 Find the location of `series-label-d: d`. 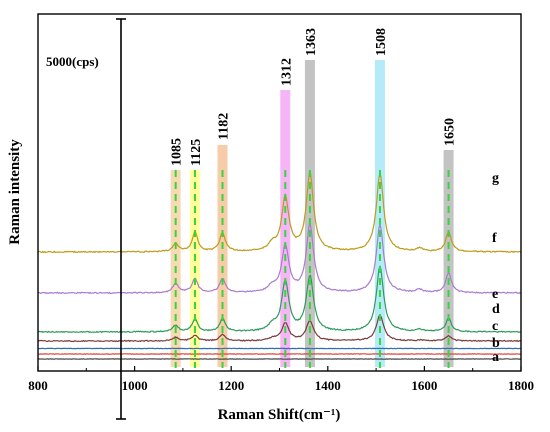

series-label-d: d is located at coordinates (496, 309).